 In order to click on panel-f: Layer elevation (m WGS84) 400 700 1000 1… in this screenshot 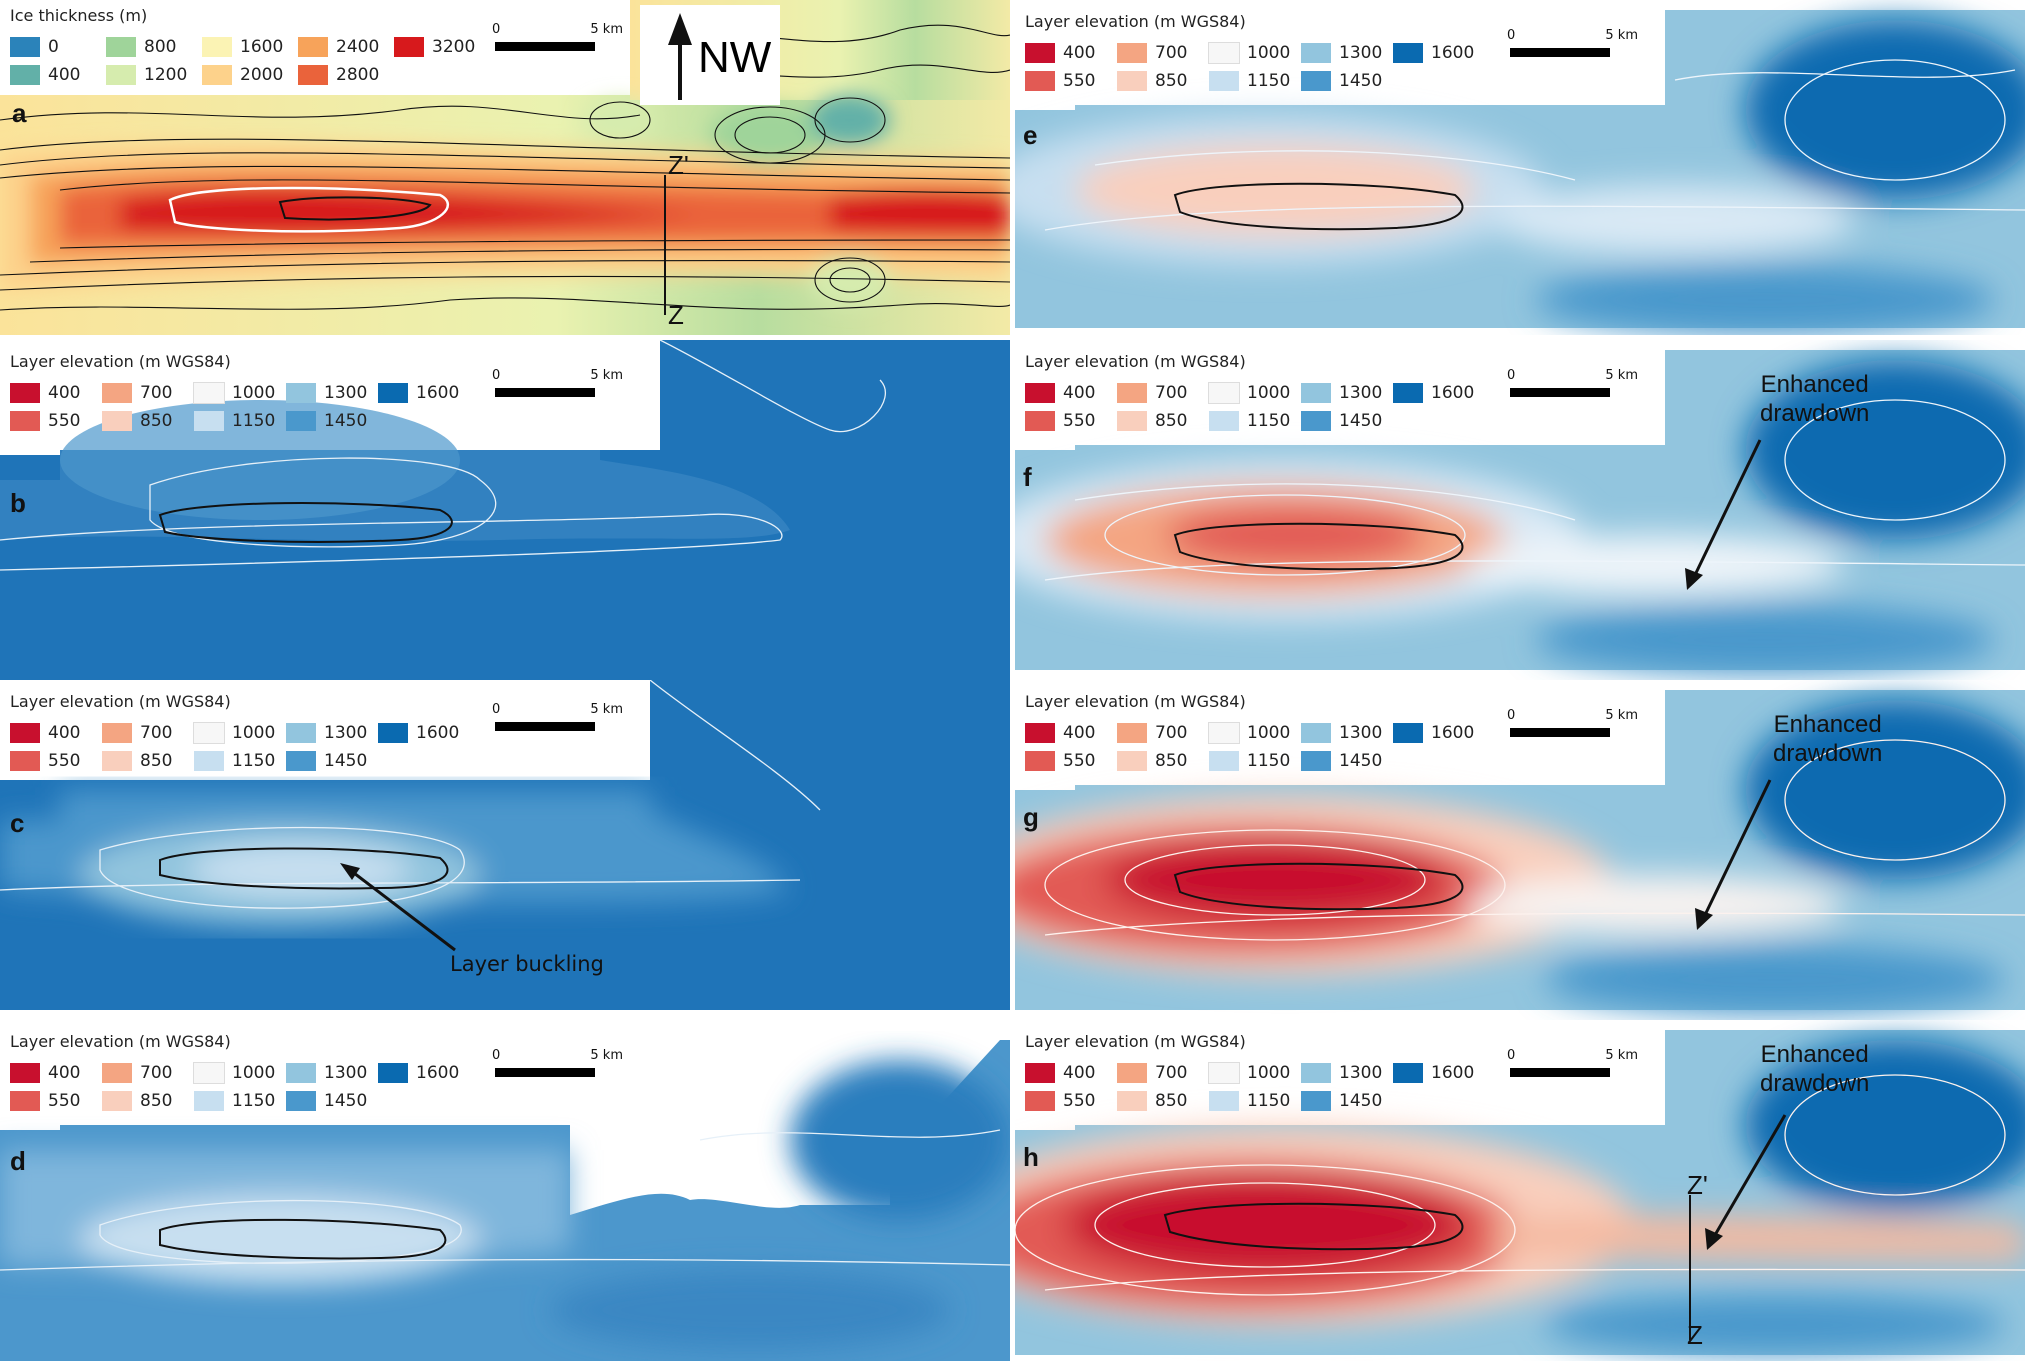, I will do `click(1520, 510)`.